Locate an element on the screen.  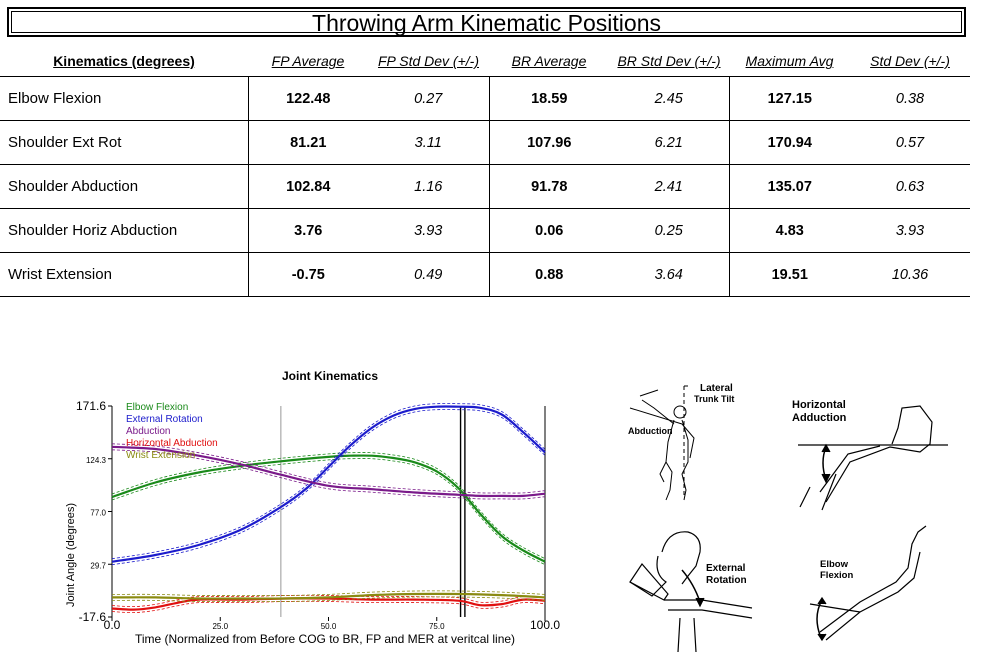
series-line-abduction is located at coordinates (328, 471).